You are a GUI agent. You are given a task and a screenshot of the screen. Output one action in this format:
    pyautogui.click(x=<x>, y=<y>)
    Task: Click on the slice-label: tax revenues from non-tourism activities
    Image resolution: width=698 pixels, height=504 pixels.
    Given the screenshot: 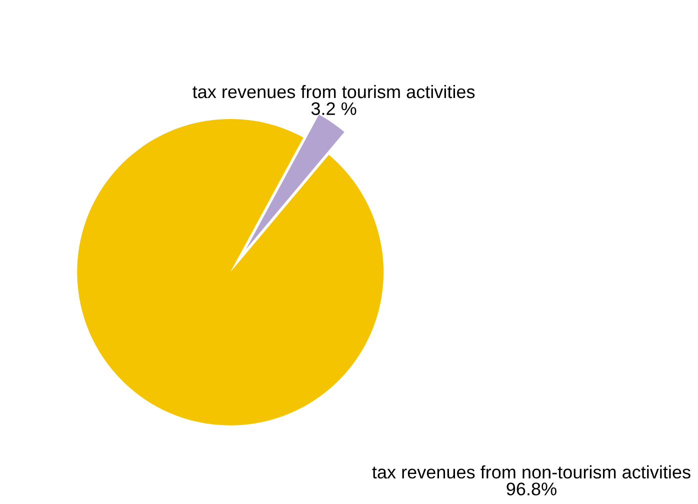 What is the action you would take?
    pyautogui.click(x=531, y=472)
    